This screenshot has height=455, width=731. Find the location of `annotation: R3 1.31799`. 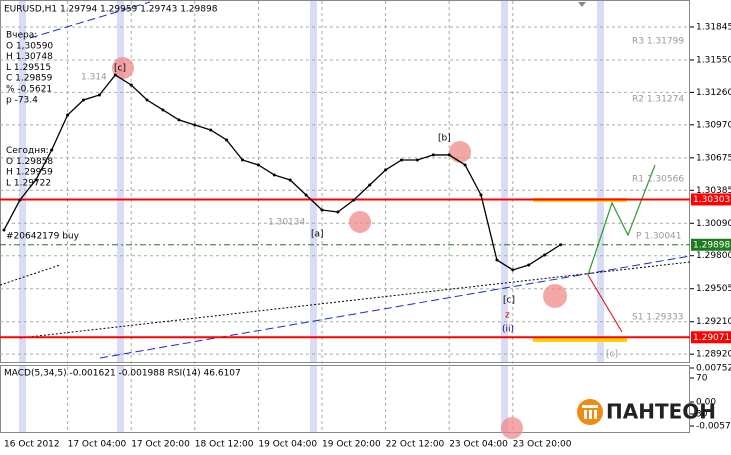

annotation: R3 1.31799 is located at coordinates (658, 42).